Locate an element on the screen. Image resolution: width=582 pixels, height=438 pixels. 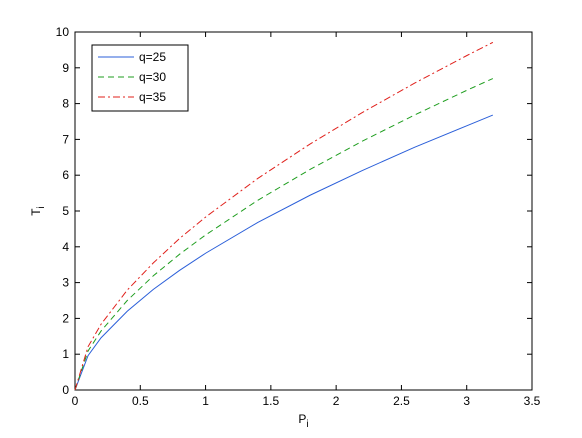
x-tick-label: 2 is located at coordinates (336, 401).